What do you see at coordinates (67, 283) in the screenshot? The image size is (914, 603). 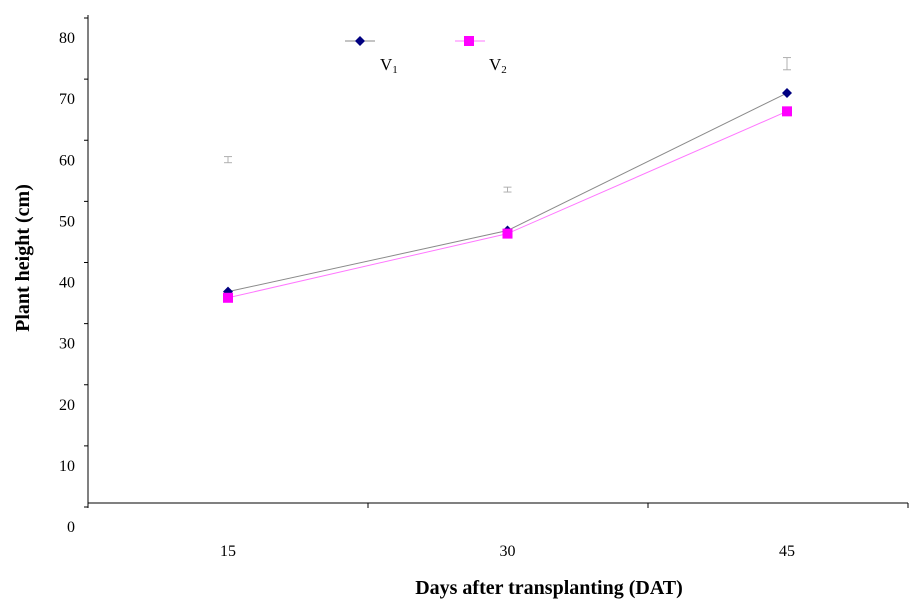 I see `y-tick-label: 40` at bounding box center [67, 283].